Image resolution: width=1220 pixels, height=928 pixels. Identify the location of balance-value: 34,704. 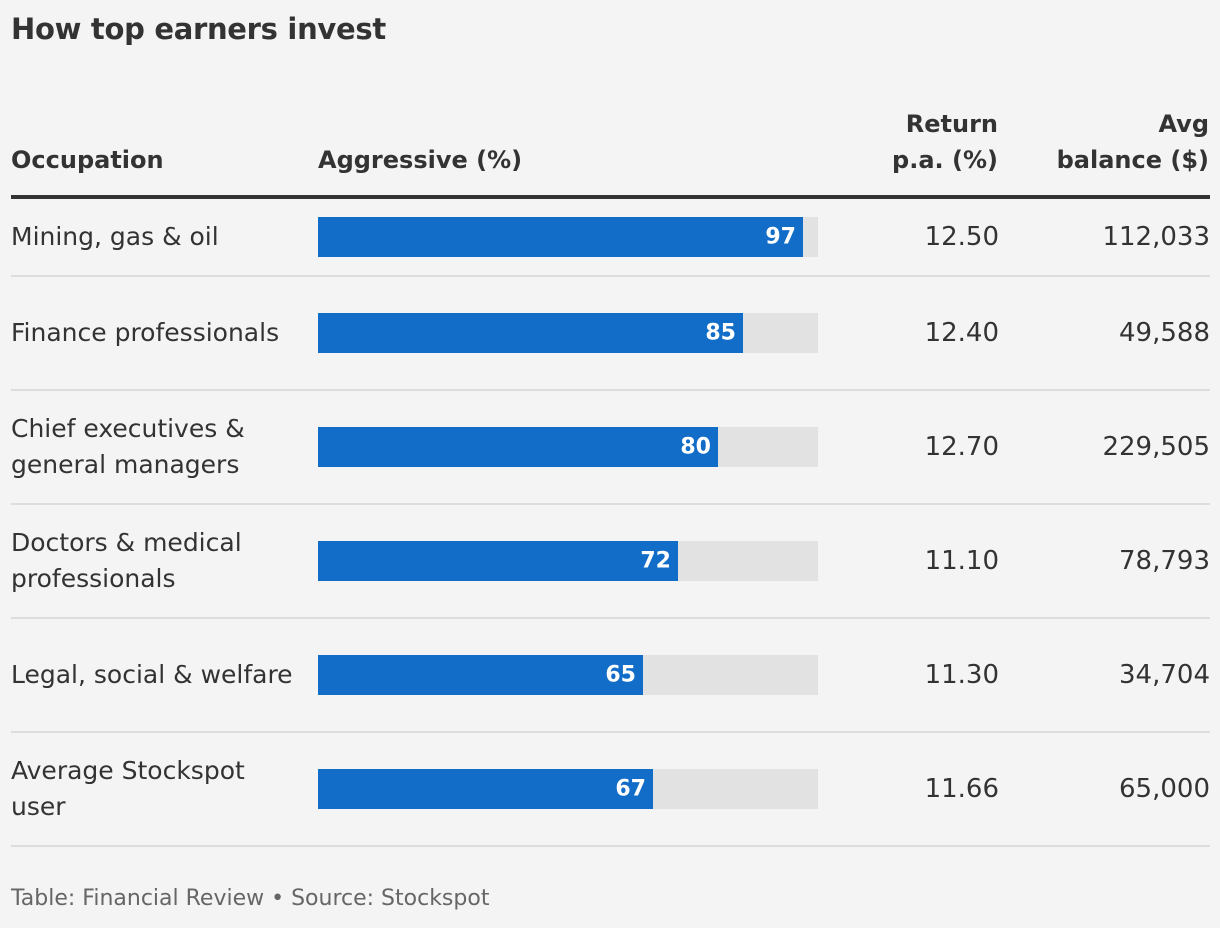
(1164, 675).